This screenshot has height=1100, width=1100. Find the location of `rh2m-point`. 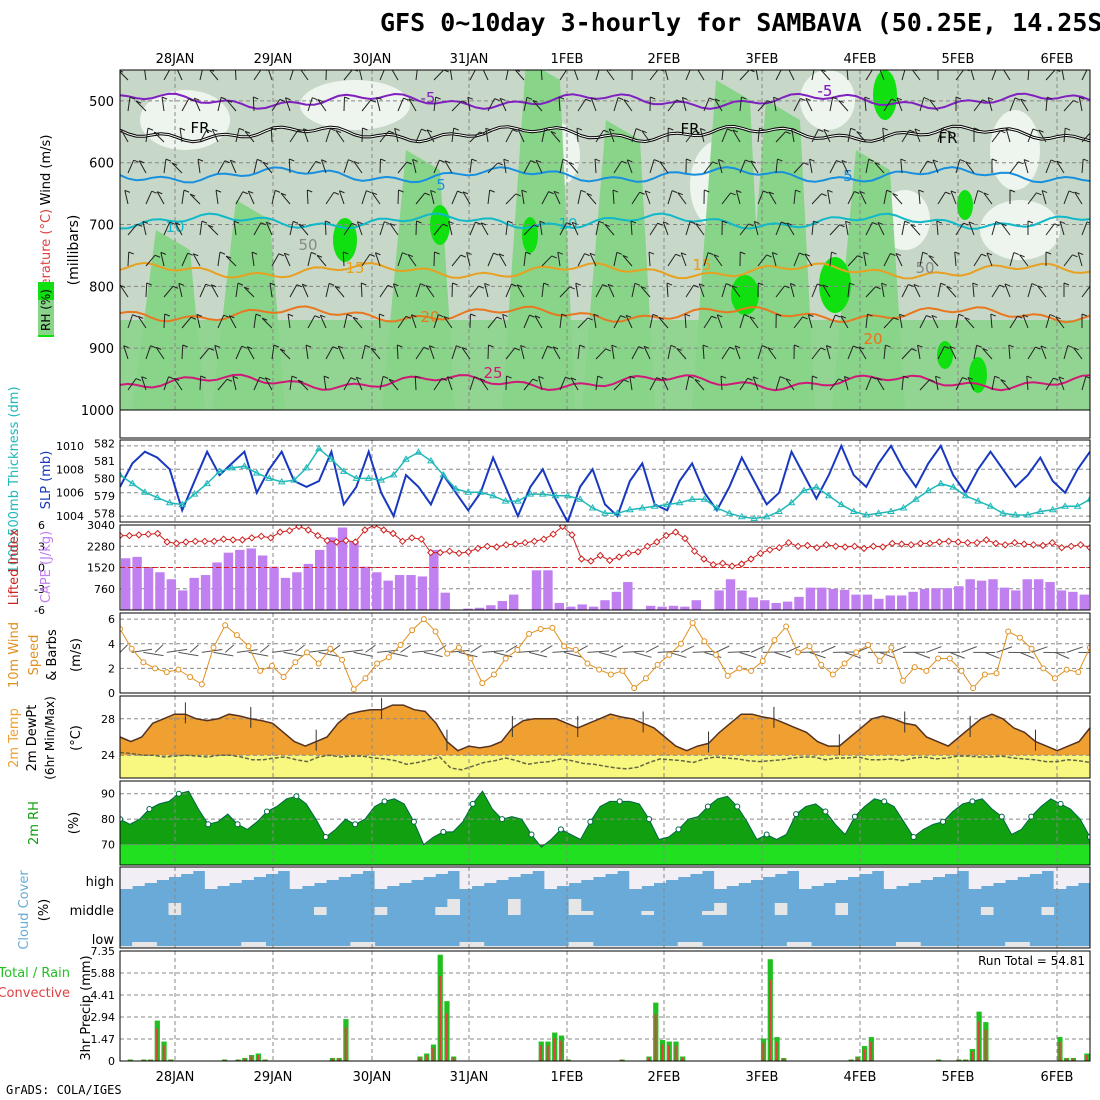

rh2m-point is located at coordinates (1001, 816).